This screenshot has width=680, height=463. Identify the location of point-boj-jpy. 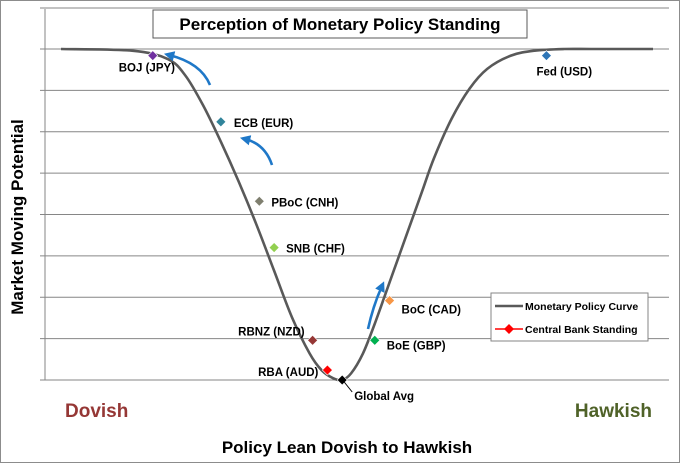
(153, 56).